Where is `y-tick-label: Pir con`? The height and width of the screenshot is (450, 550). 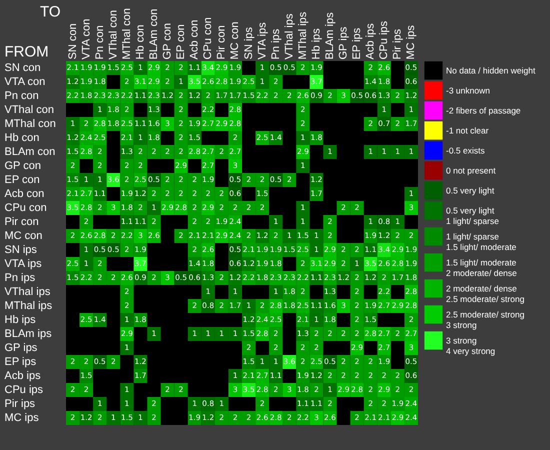 y-tick-label: Pir con is located at coordinates (21, 222).